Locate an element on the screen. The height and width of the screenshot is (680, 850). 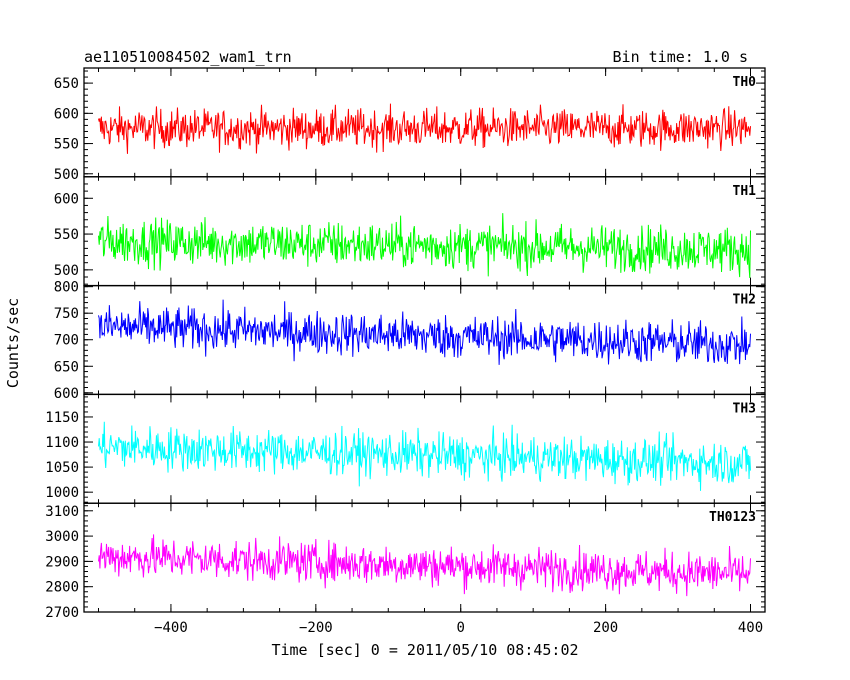
x-tick-labels: −400 −200 0 200 400 is located at coordinates (458, 628).